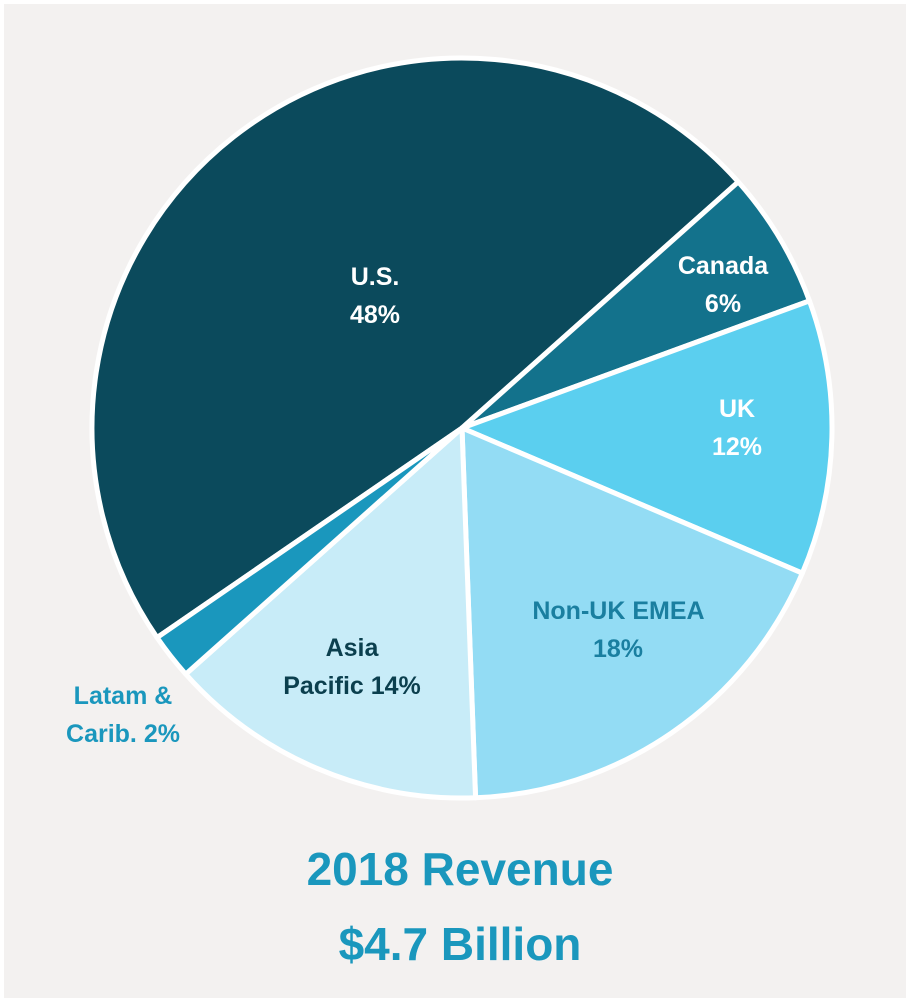 This screenshot has width=912, height=1003. Describe the element at coordinates (737, 409) in the screenshot. I see `category-label: UK` at that location.